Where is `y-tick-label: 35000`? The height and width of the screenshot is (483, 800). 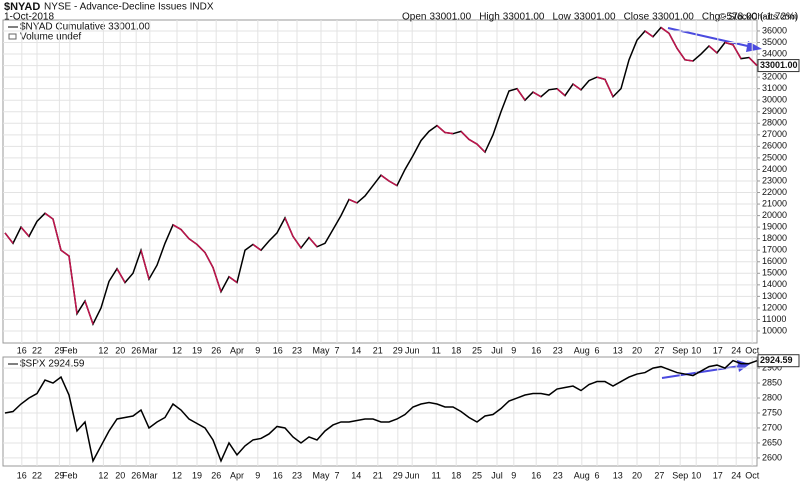 y-tick-label: 35000 is located at coordinates (774, 42).